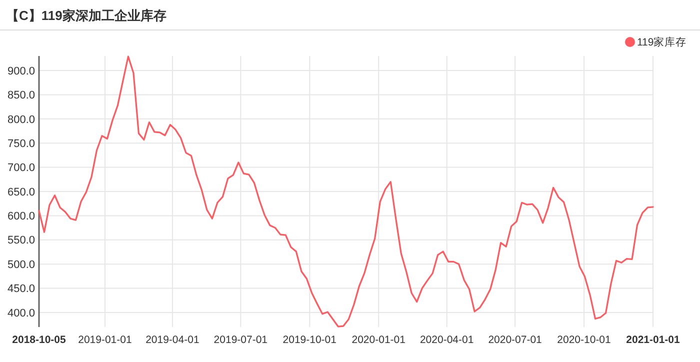  I want to click on x-tick-label: 2020-01-01, so click(379, 340).